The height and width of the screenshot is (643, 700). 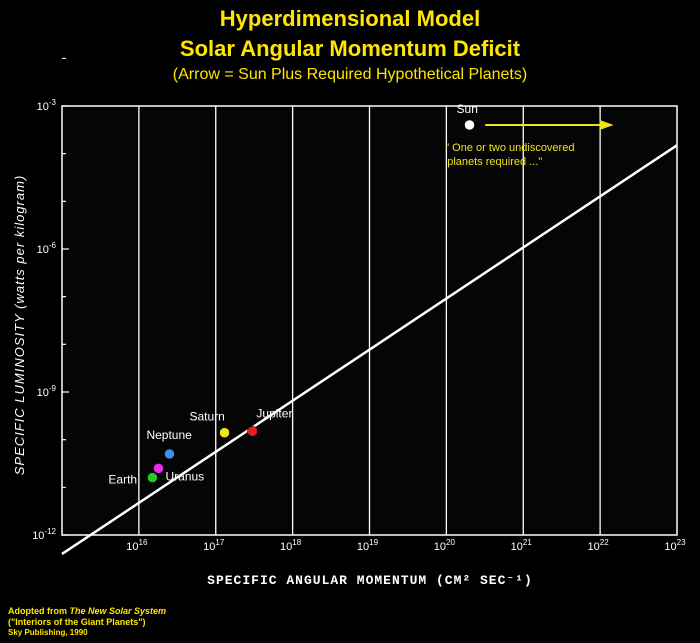 I want to click on x-axis-label: SPECIFIC ANGULAR MOMENTUM (CM² SEC⁻¹), so click(x=370, y=580).